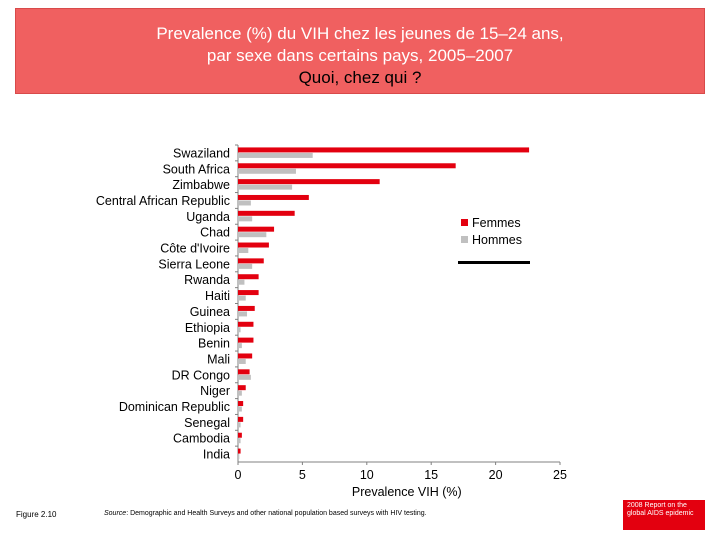 The width and height of the screenshot is (720, 540). Describe the element at coordinates (201, 153) in the screenshot. I see `category-label-0: Swaziland` at that location.